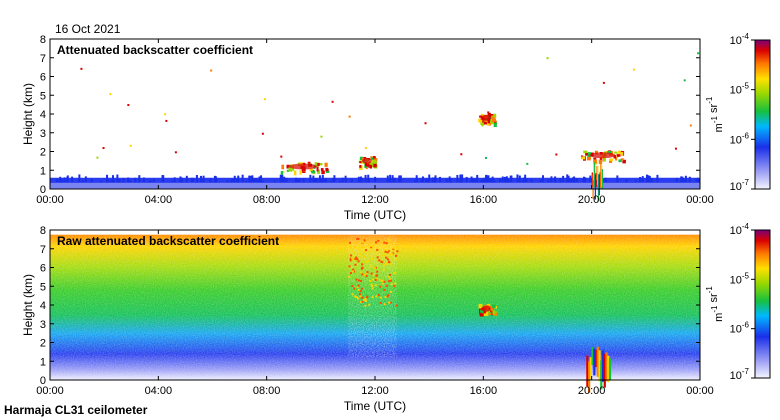  What do you see at coordinates (373, 296) in the screenshot?
I see `high-noise-band` at bounding box center [373, 296].